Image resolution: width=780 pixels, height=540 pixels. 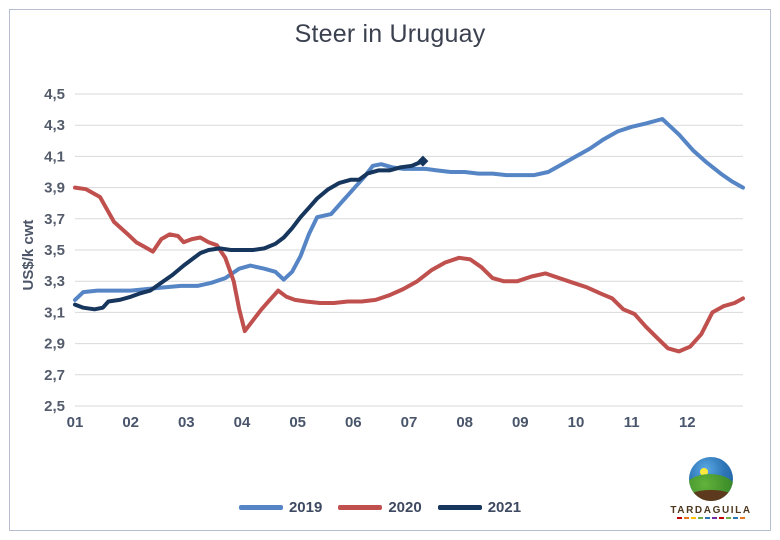 What do you see at coordinates (54, 156) in the screenshot?
I see `y-tick-label: 4,1` at bounding box center [54, 156].